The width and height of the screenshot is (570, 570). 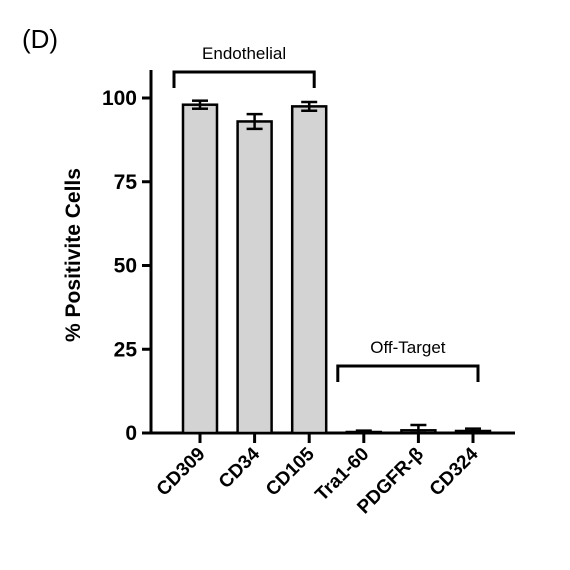 I want to click on x-tick-label: CD309, so click(x=181, y=472).